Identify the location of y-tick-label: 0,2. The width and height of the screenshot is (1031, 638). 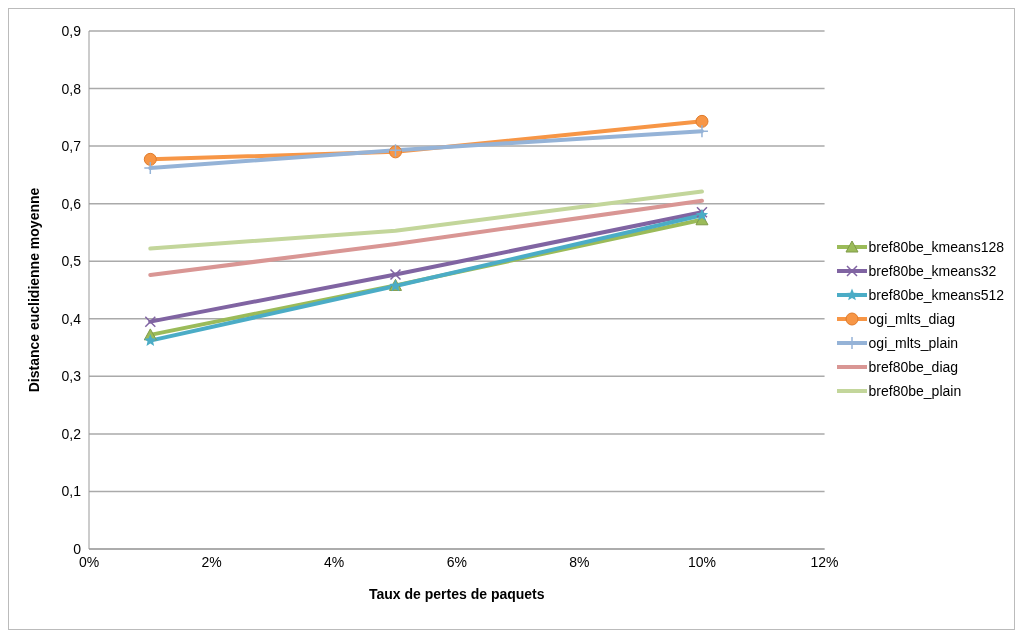
(71, 433).